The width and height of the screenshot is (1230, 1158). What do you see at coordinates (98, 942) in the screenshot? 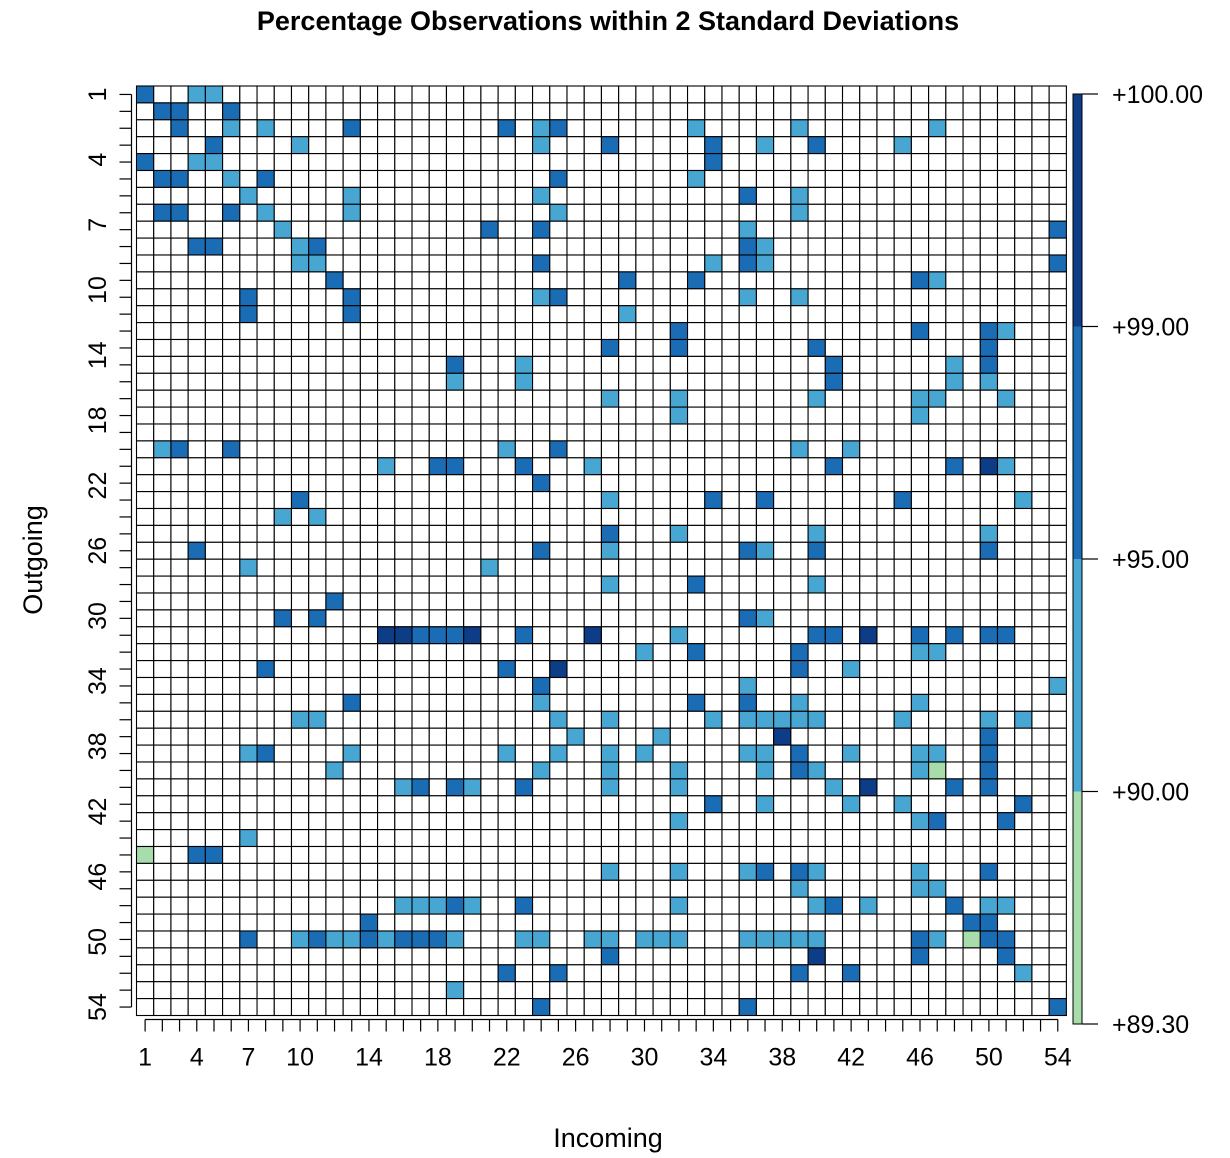
I see `y-tick-label: 50` at bounding box center [98, 942].